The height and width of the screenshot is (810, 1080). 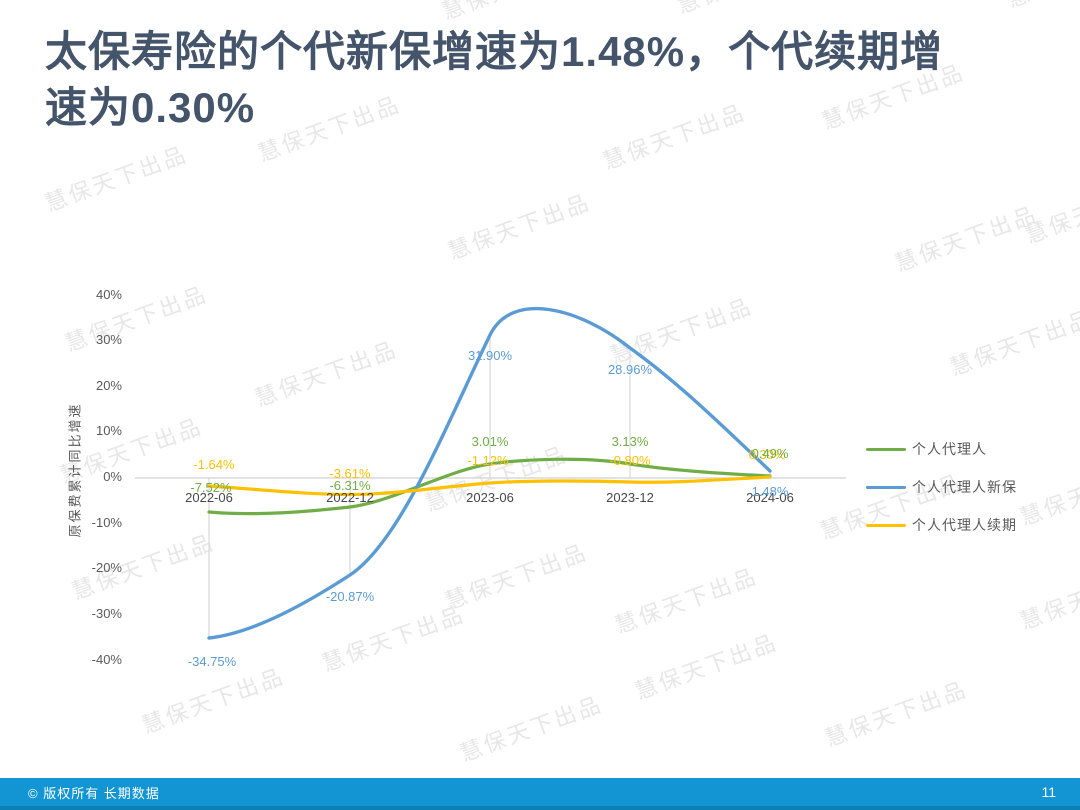 What do you see at coordinates (108, 340) in the screenshot?
I see `y-tick-label: 30%` at bounding box center [108, 340].